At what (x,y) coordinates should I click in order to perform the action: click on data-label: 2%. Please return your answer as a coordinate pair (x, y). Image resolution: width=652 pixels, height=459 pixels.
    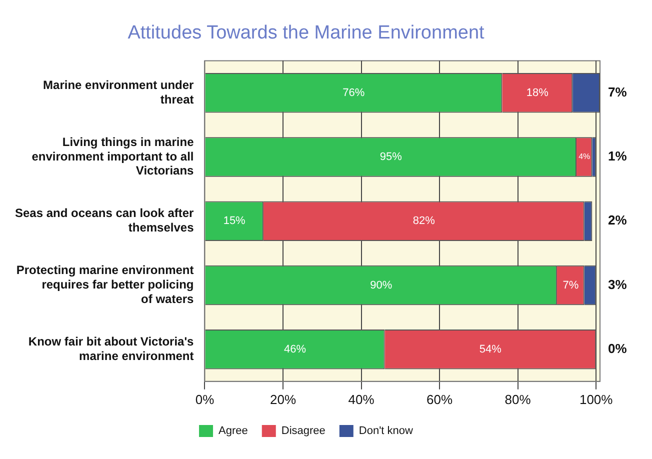
    Looking at the image, I should click on (618, 220).